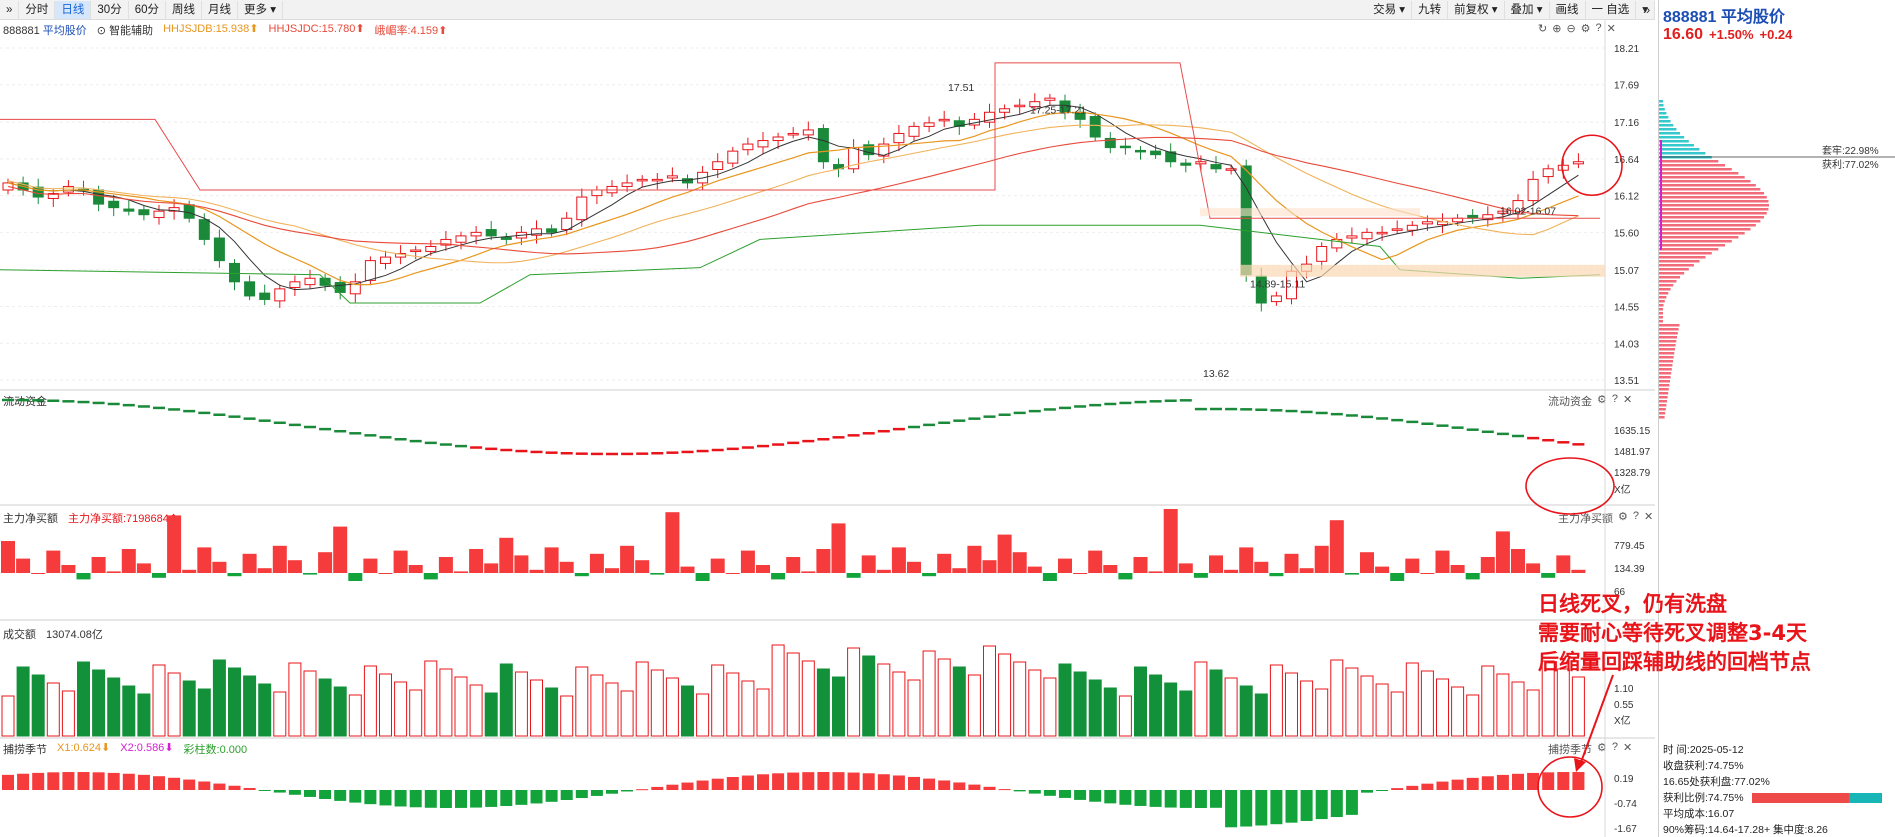 Image resolution: width=1895 pixels, height=837 pixels. I want to click on trade-button: 交易 ▾, so click(1390, 10).